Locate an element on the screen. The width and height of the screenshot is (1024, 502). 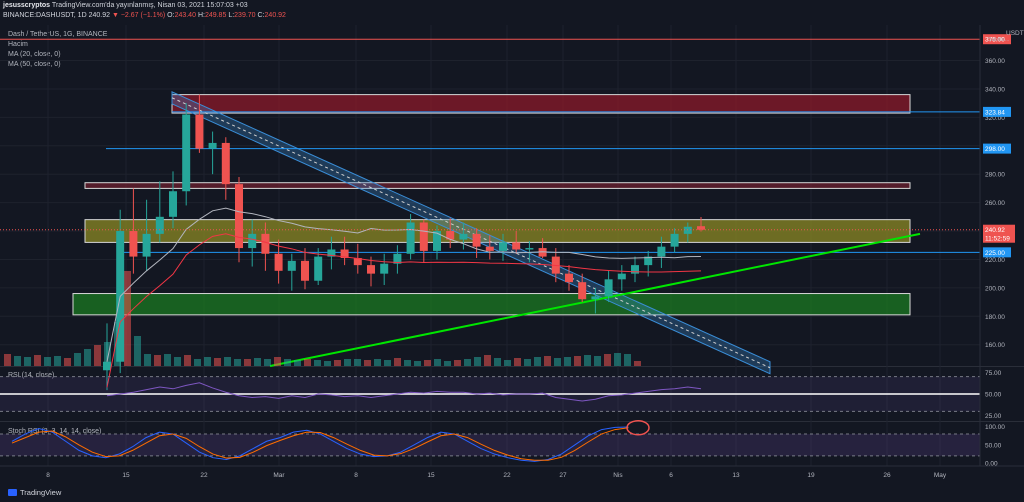
stoch-k-line is located at coordinates (320, 444).